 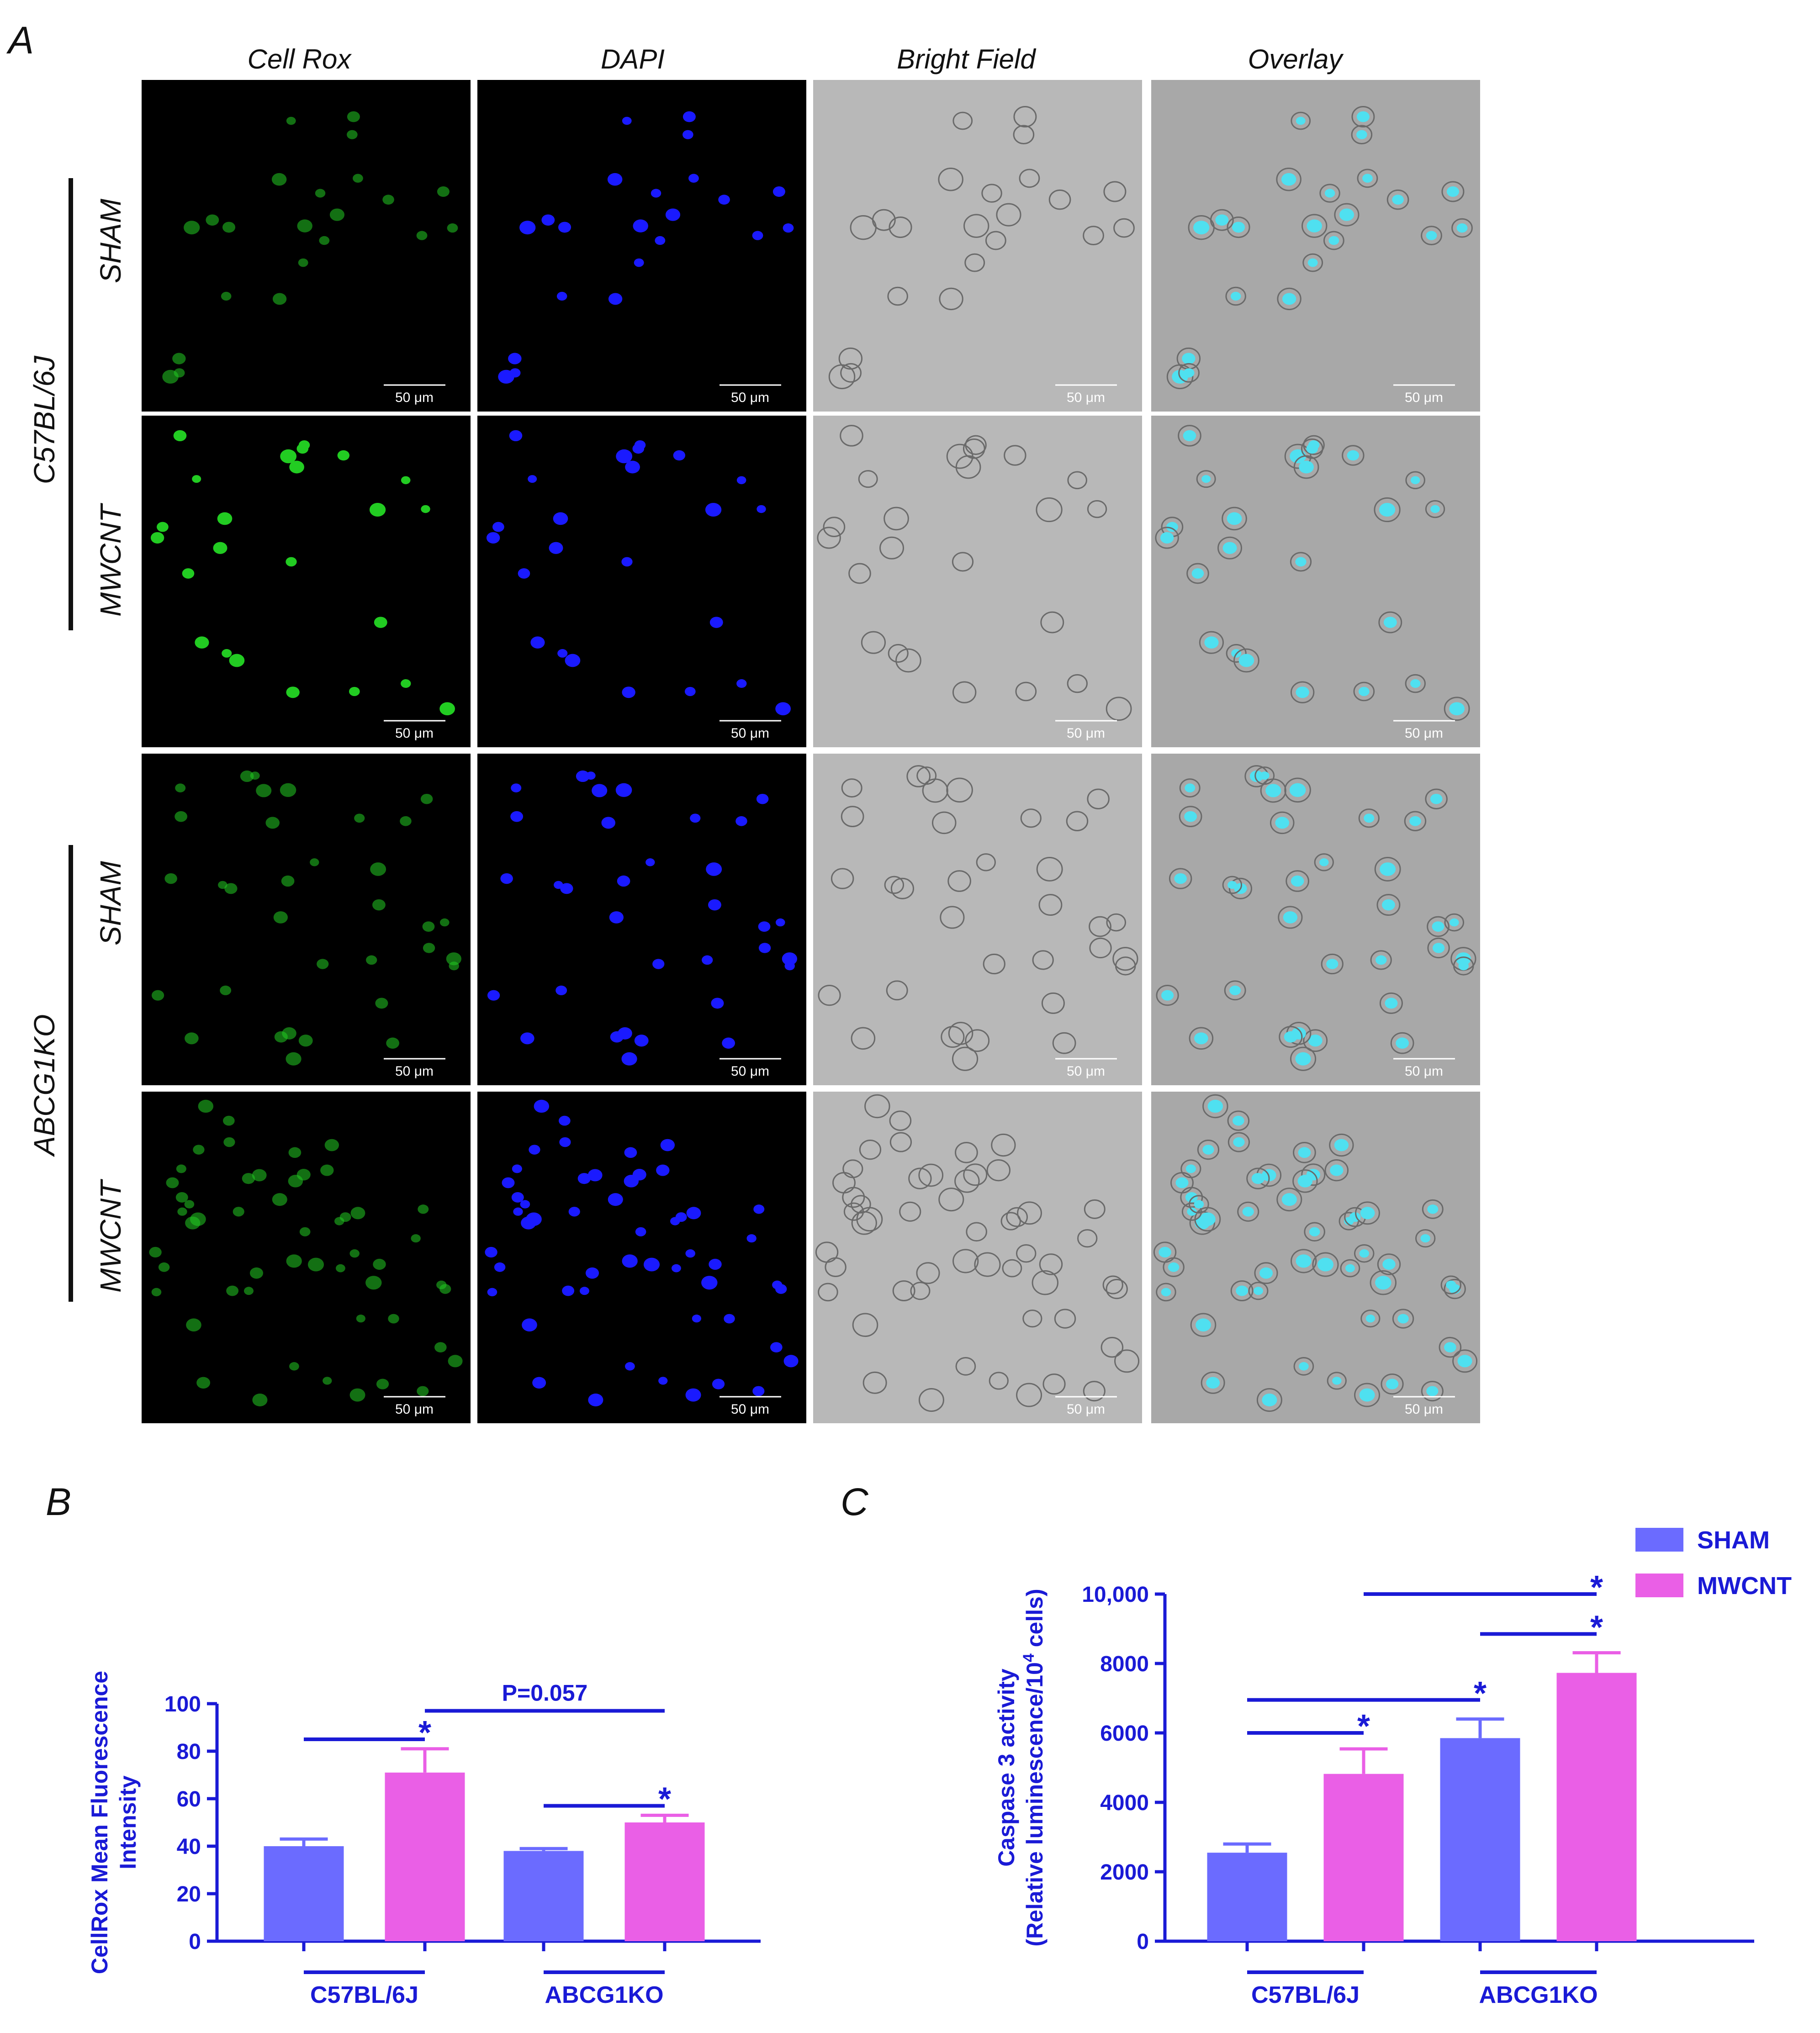 What do you see at coordinates (545, 1693) in the screenshot?
I see `p-value-label: P=0.057` at bounding box center [545, 1693].